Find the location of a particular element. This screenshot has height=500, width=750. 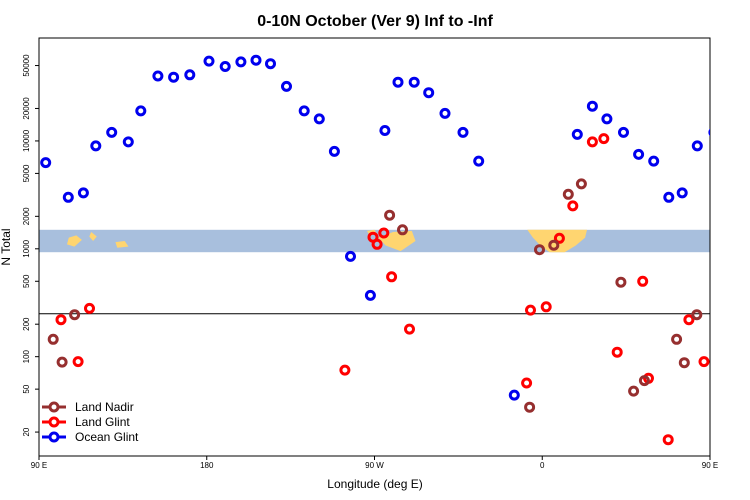

y-tick-label-6: 2000 is located at coordinates (26, 216).